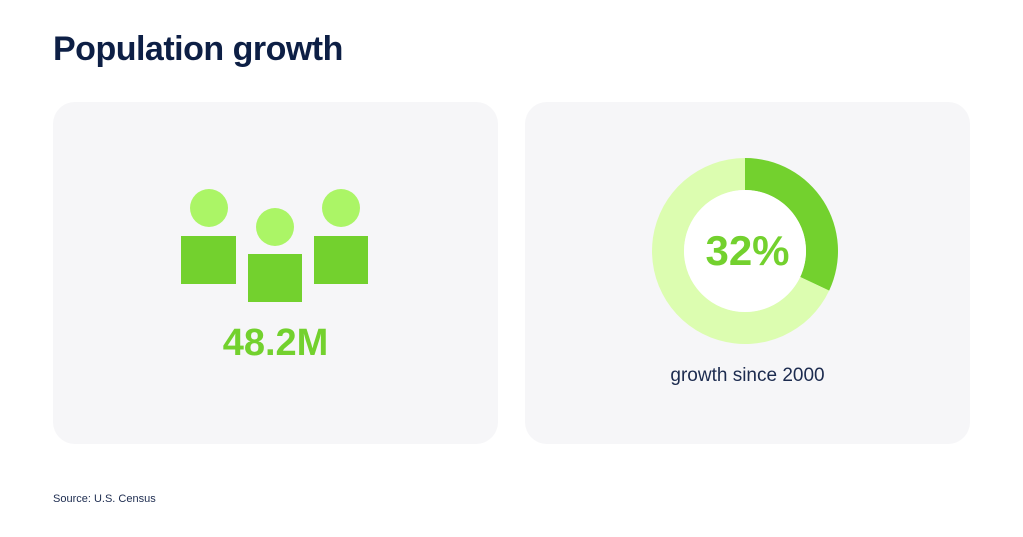  What do you see at coordinates (747, 375) in the screenshot?
I see `donut-caption: growth since 2000` at bounding box center [747, 375].